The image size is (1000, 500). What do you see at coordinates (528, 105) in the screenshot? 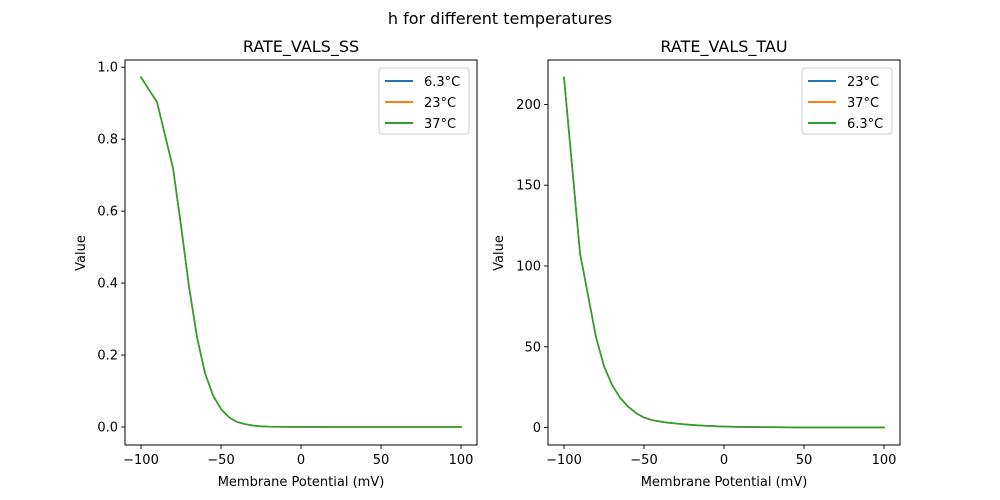
I see `y-tick-label: 200` at bounding box center [528, 105].